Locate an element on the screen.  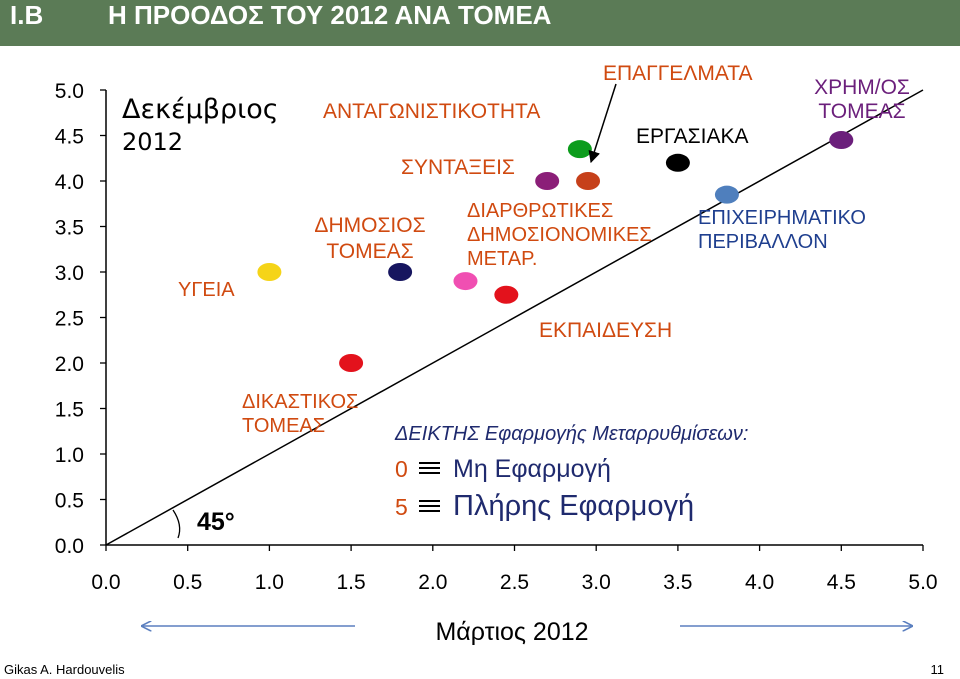
point-annotation: ΥΓΕΙΑ is located at coordinates (206, 290).